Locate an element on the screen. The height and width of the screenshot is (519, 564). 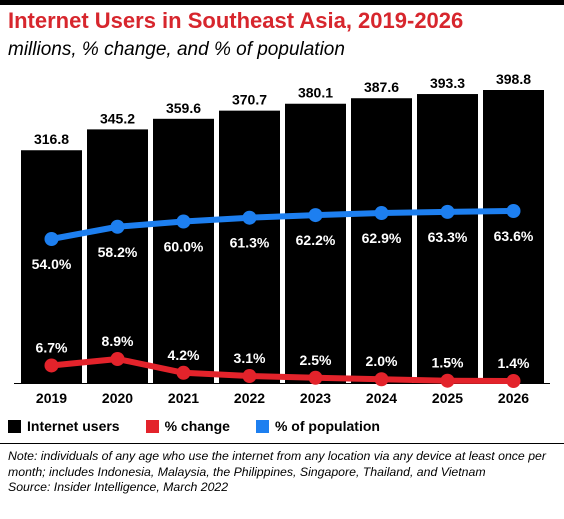
point-pct-change-2021 is located at coordinates (183, 372).